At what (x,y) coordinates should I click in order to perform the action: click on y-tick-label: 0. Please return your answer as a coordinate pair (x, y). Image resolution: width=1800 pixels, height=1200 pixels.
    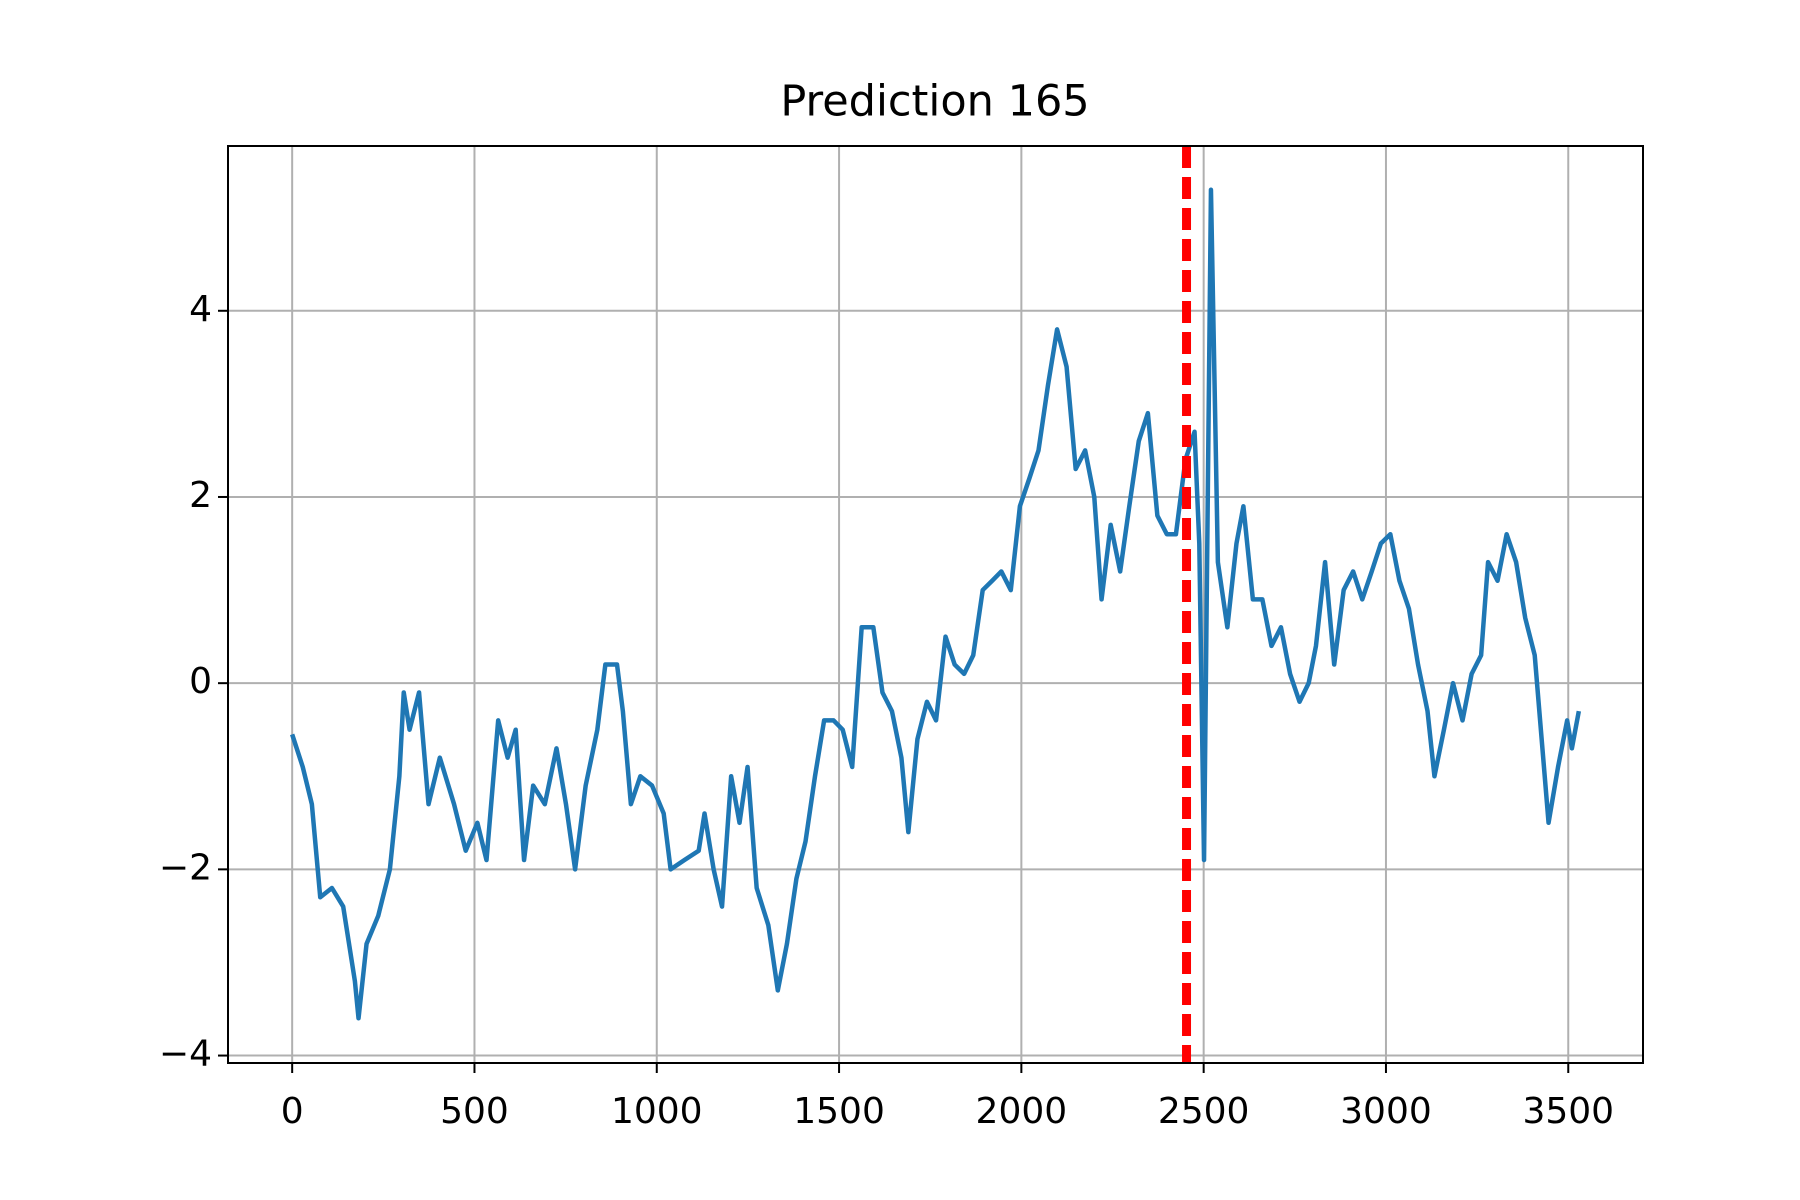
    Looking at the image, I should click on (200, 681).